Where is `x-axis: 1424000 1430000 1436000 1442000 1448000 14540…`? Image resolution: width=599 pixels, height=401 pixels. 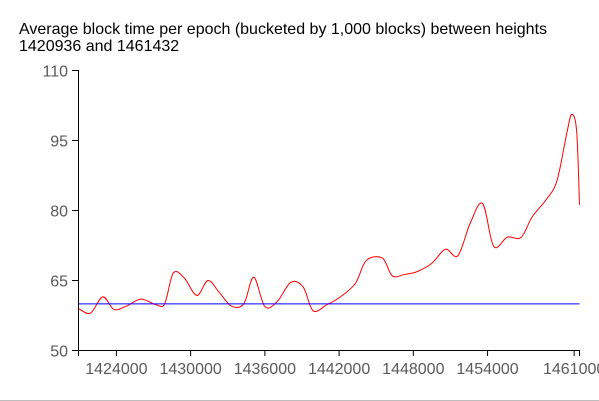 x-axis: 1424000 1430000 1436000 1442000 1448000 14540… is located at coordinates (338, 364).